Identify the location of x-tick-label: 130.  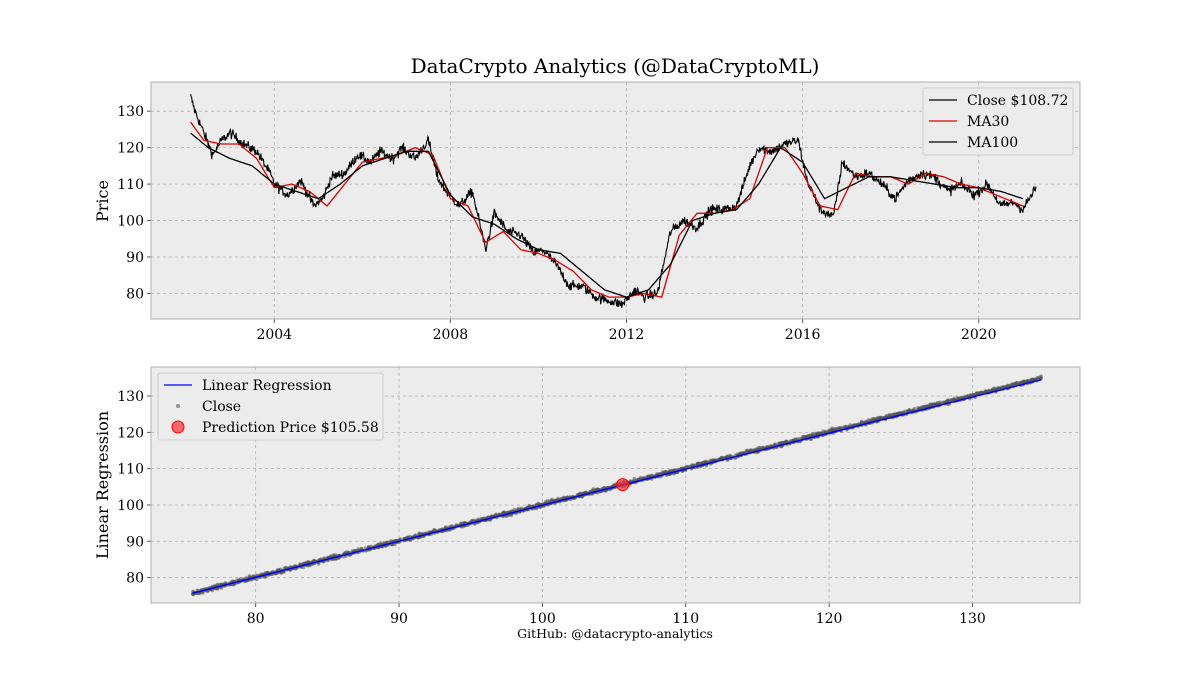
(972, 619).